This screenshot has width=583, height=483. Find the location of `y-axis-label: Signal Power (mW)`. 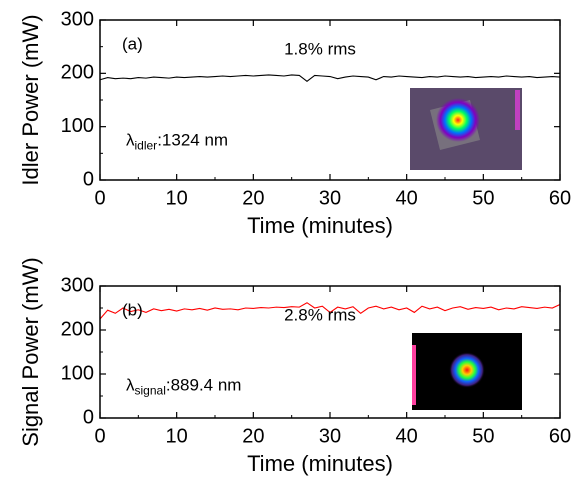

y-axis-label: Signal Power (mW) is located at coordinates (30, 351).